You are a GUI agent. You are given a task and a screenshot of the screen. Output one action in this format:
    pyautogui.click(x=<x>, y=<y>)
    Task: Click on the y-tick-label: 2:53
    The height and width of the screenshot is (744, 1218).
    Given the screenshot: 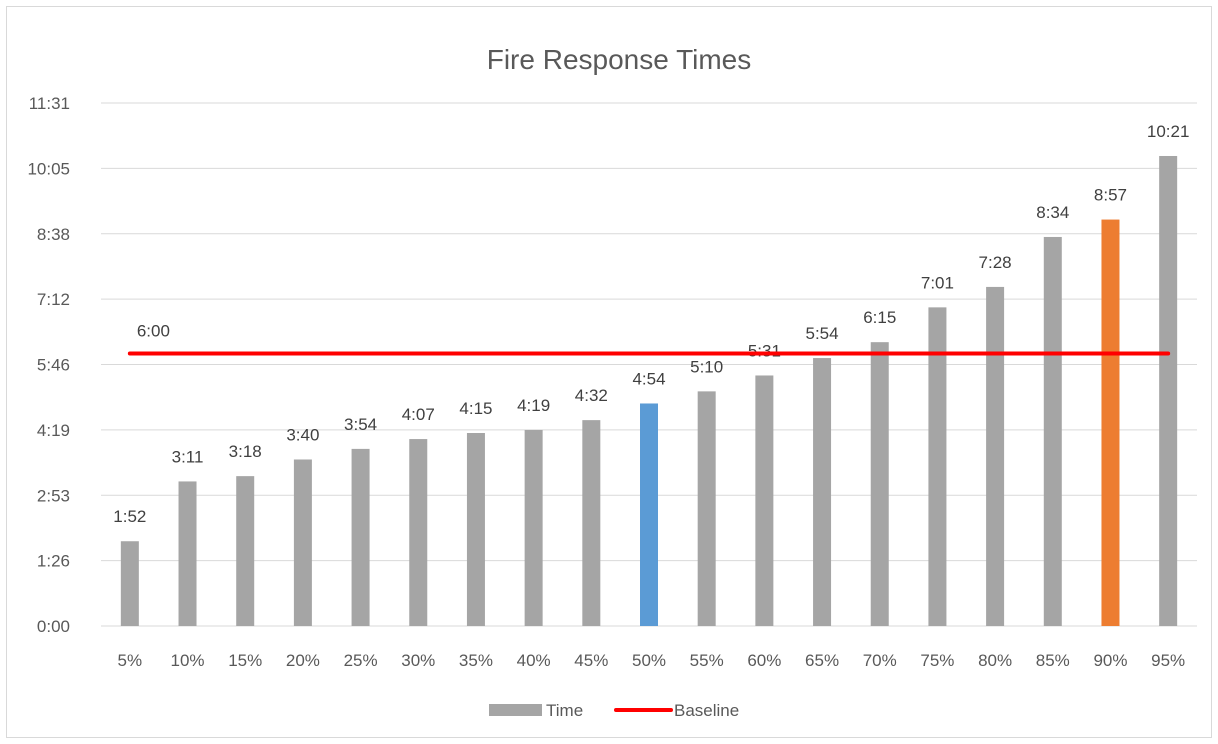 What is the action you would take?
    pyautogui.click(x=53, y=495)
    